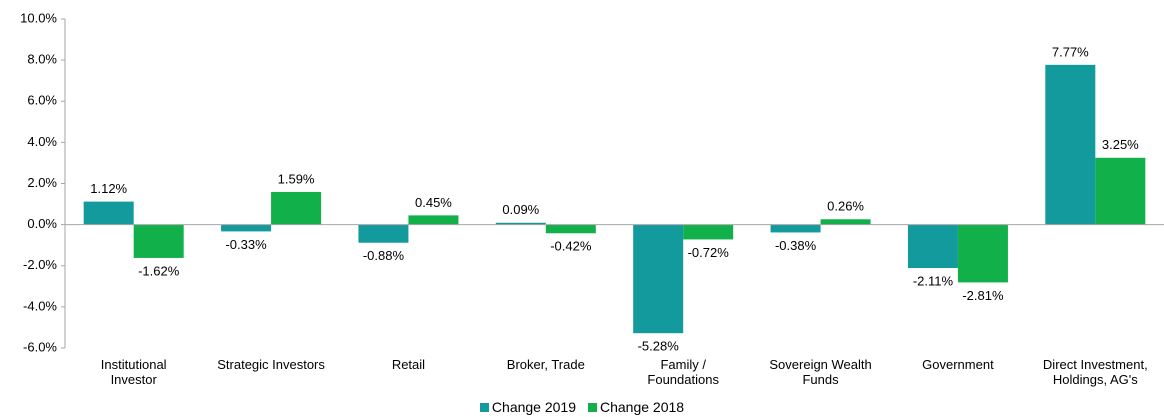 This screenshot has height=417, width=1164. Describe the element at coordinates (42, 59) in the screenshot. I see `y-tick-label: 8.0%` at that location.